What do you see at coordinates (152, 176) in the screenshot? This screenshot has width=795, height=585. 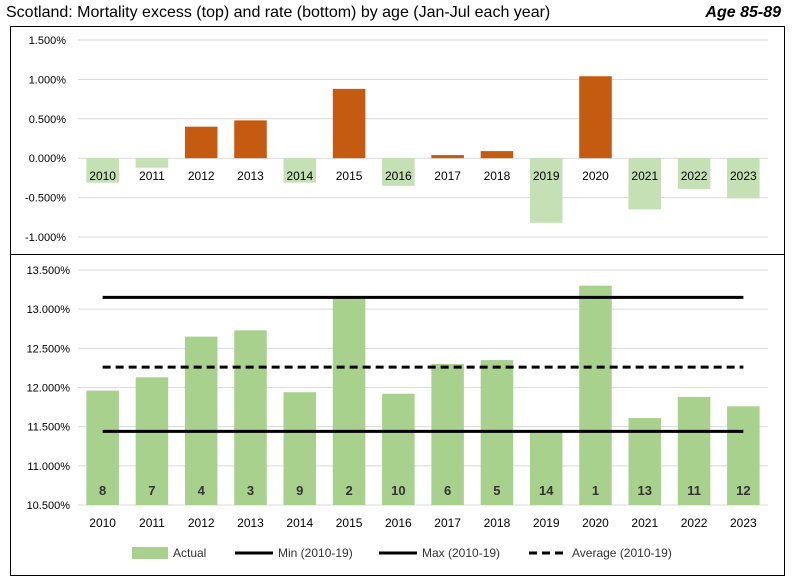 I see `top-x-tick-label: 2011` at bounding box center [152, 176].